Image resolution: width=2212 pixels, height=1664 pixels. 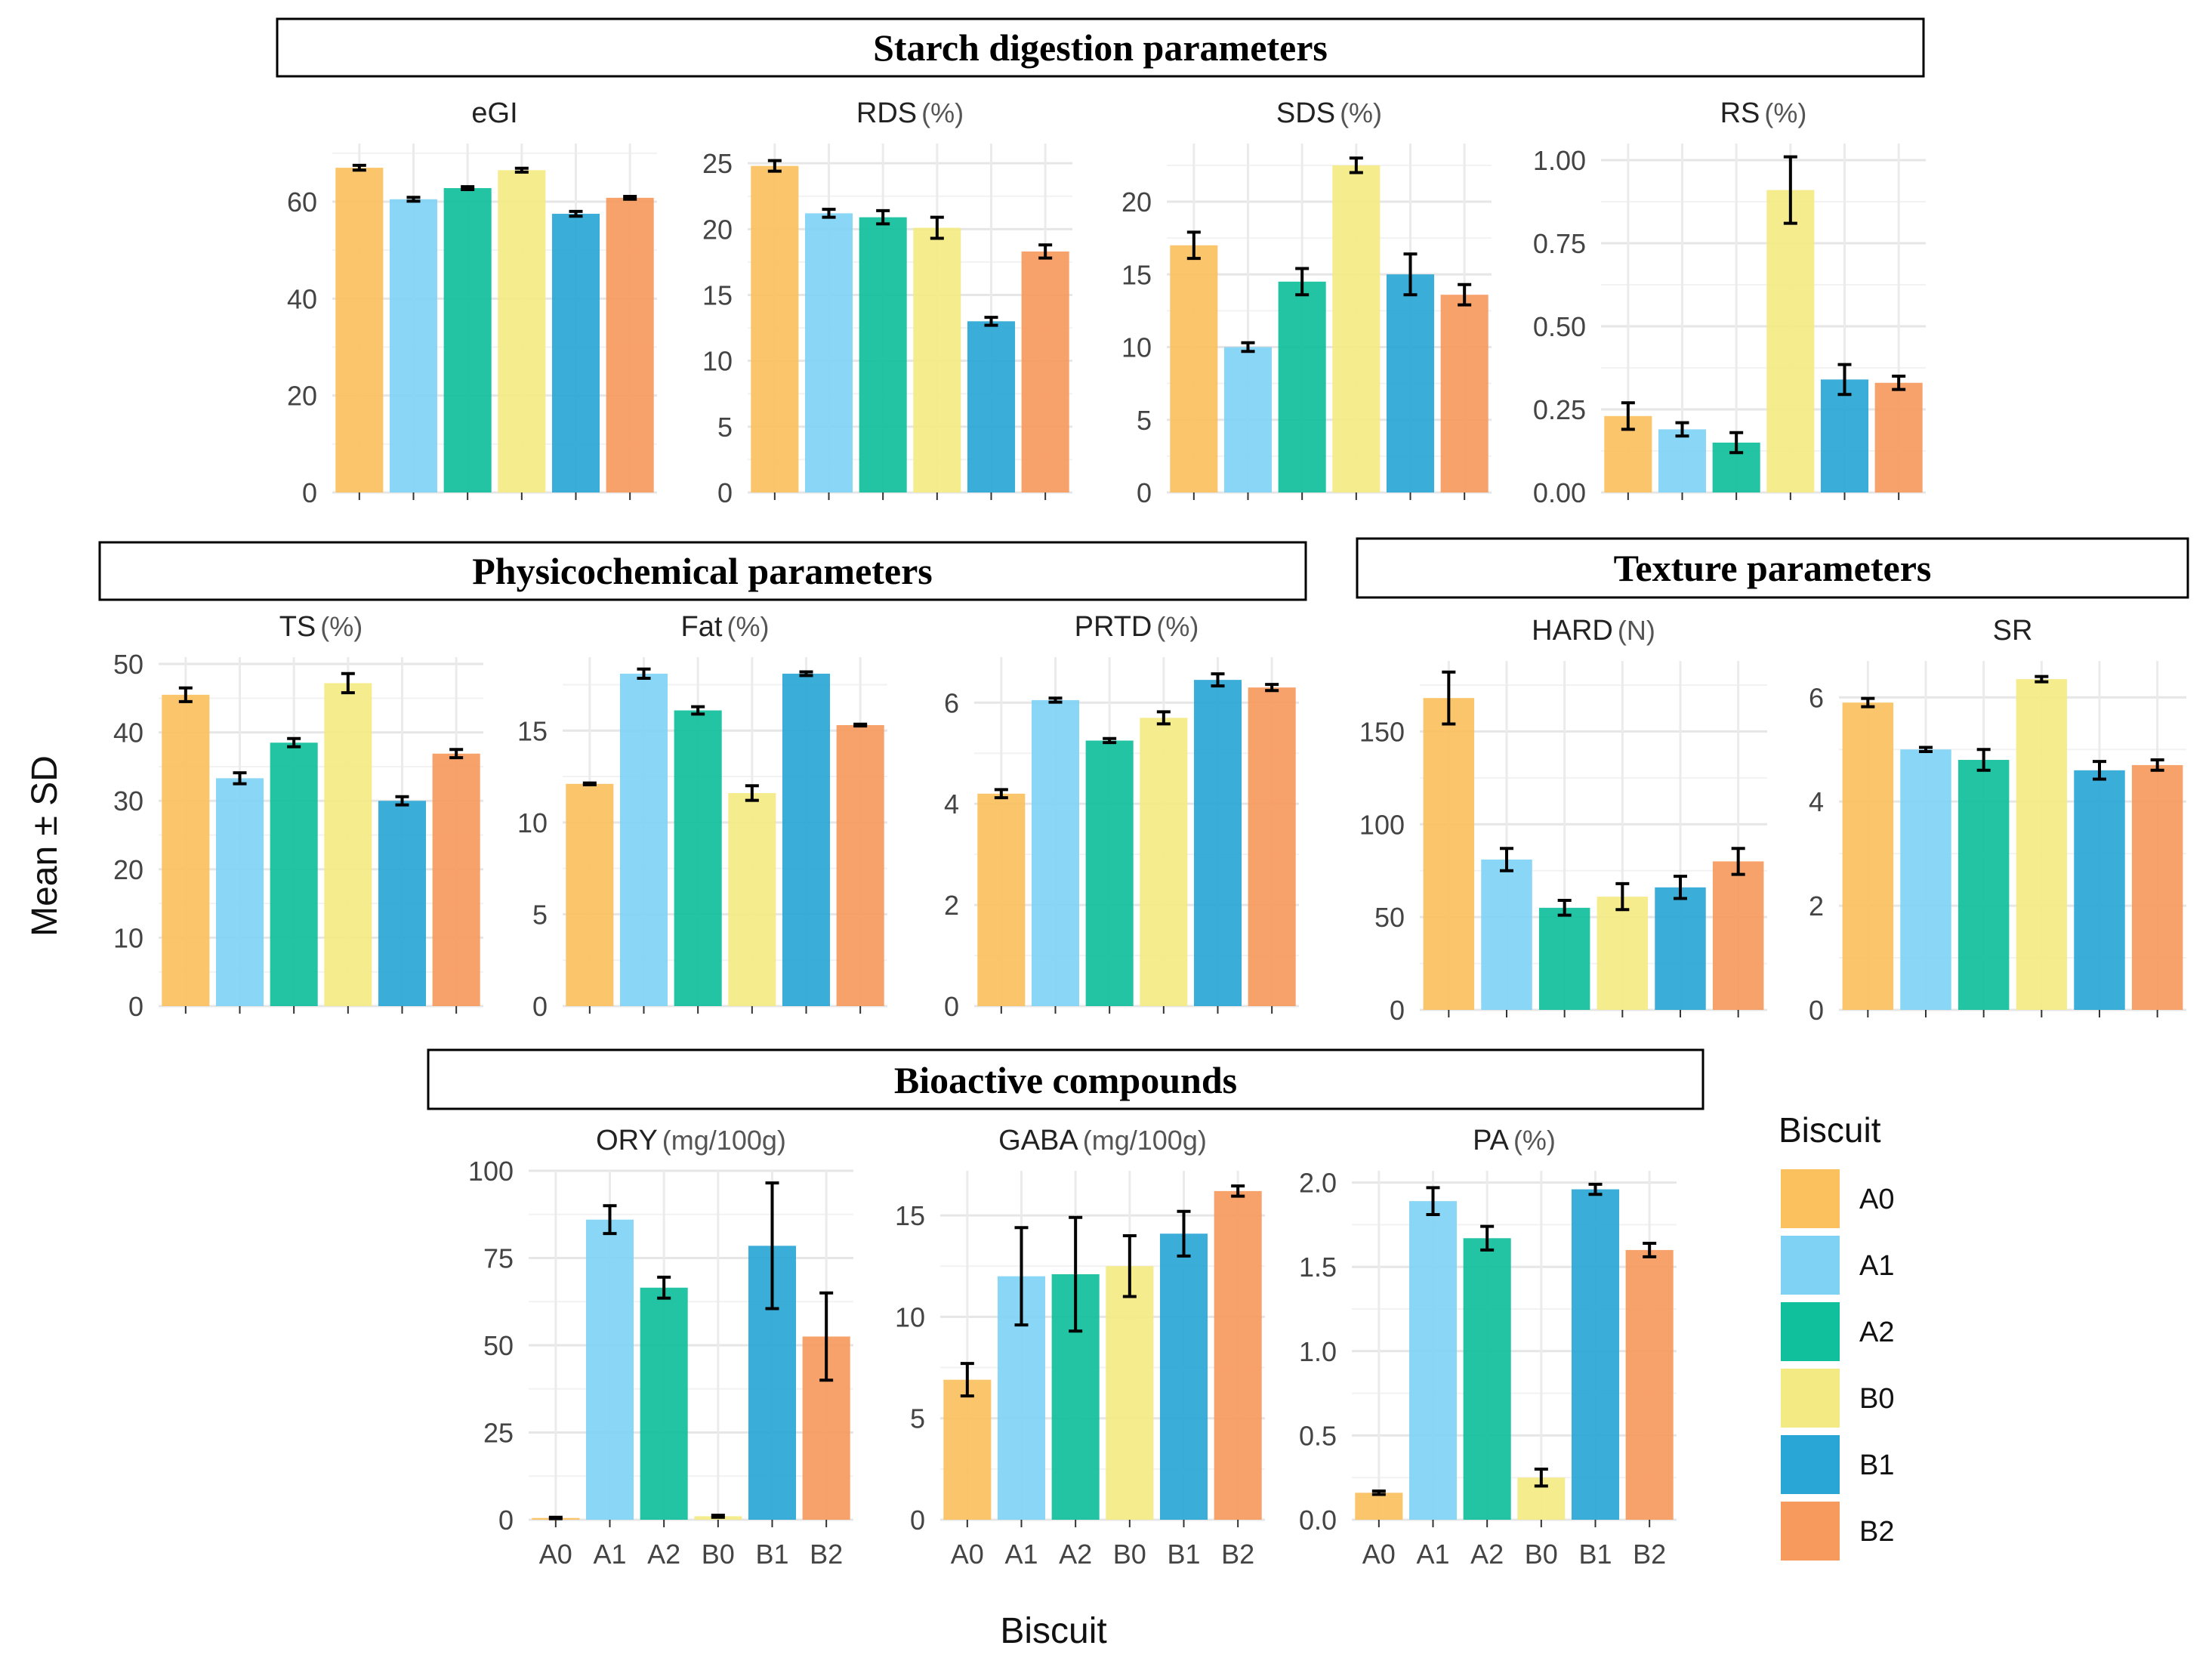 I want to click on legend-label: A0, so click(x=1876, y=1199).